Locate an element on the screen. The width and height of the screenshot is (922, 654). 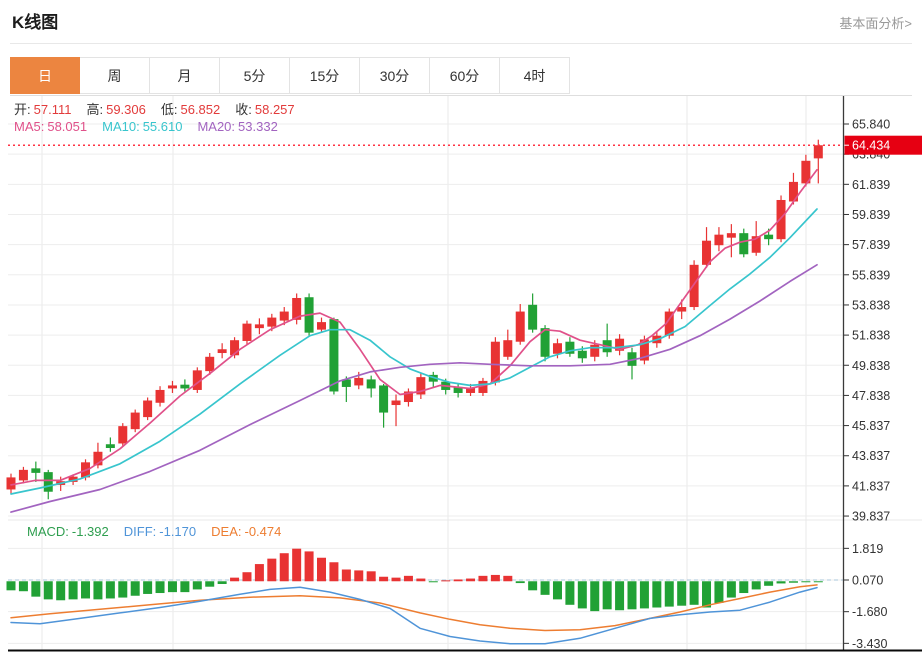
title-divider is located at coordinates (461, 43).